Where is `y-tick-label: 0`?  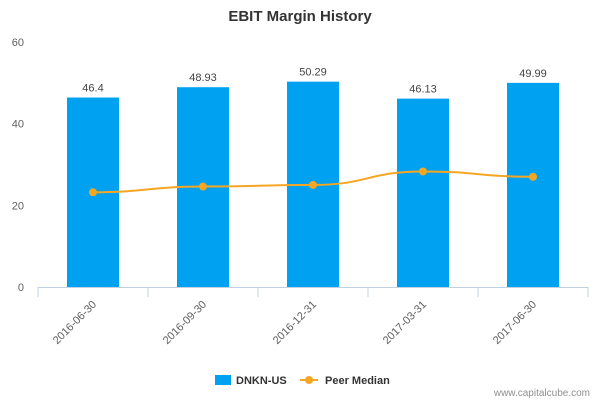
y-tick-label: 0 is located at coordinates (21, 288).